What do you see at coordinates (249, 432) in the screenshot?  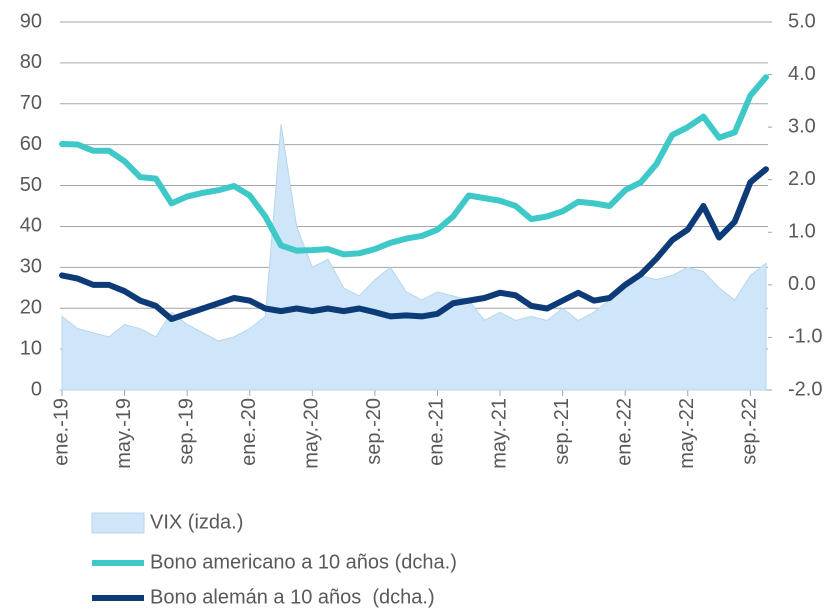 I see `x-tick-label: ene.-20` at bounding box center [249, 432].